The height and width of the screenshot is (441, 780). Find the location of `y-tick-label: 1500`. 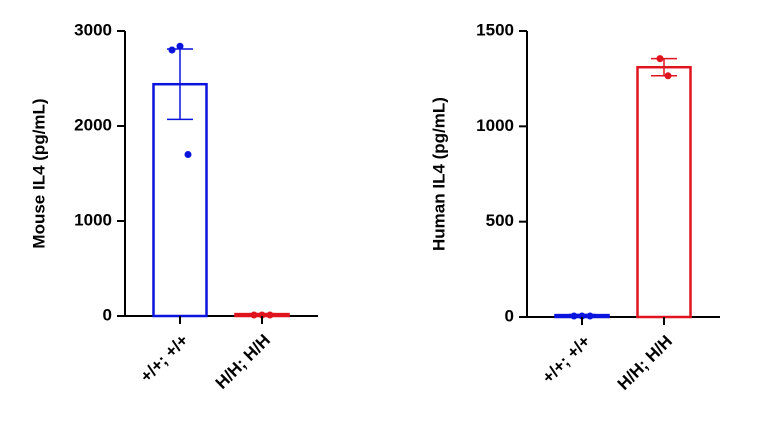

y-tick-label: 1500 is located at coordinates (495, 29).